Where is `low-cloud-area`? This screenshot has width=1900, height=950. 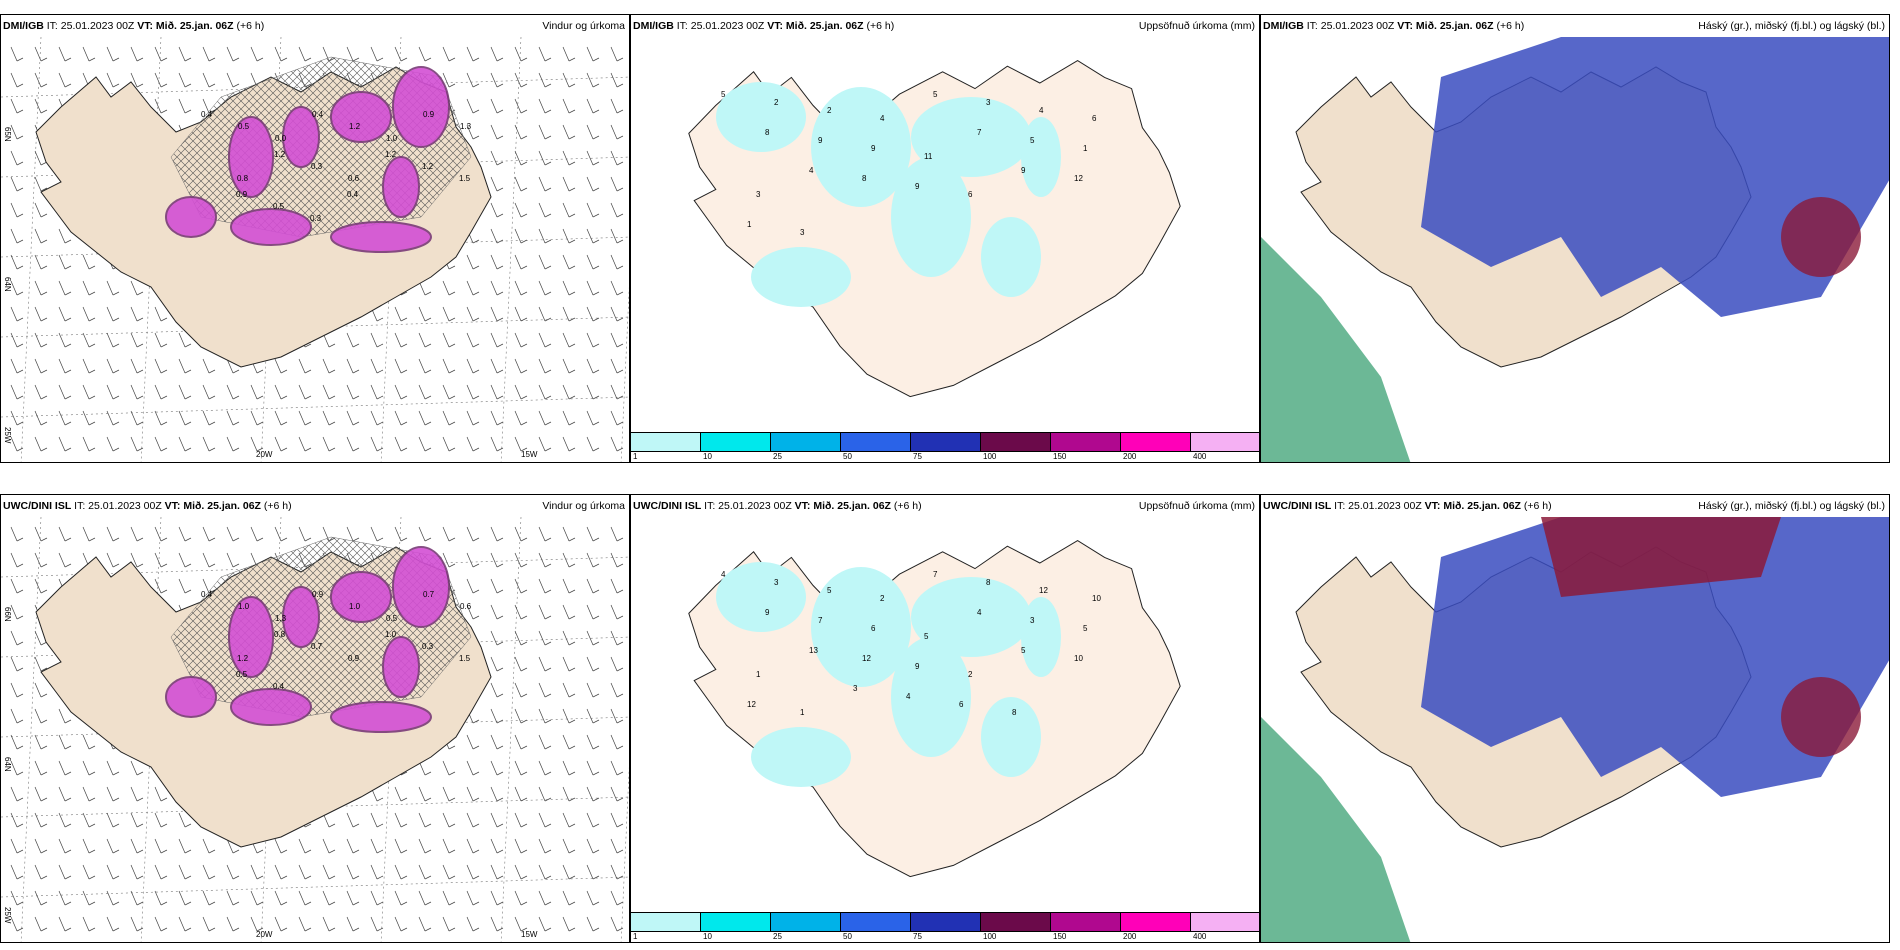 low-cloud-area is located at coordinates (1821, 717).